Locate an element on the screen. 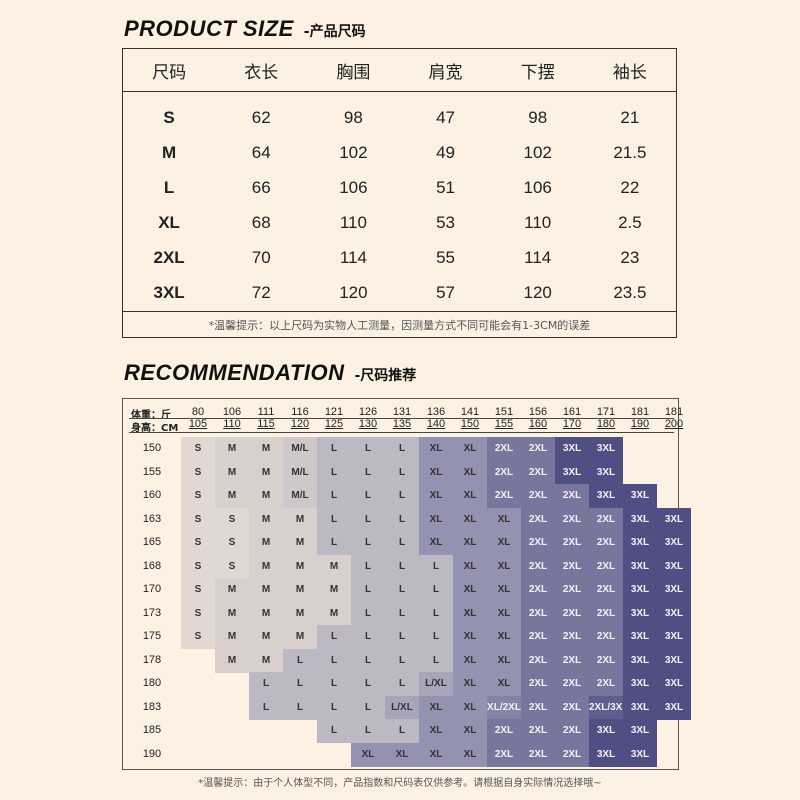  size-label: XL is located at coordinates (169, 222).